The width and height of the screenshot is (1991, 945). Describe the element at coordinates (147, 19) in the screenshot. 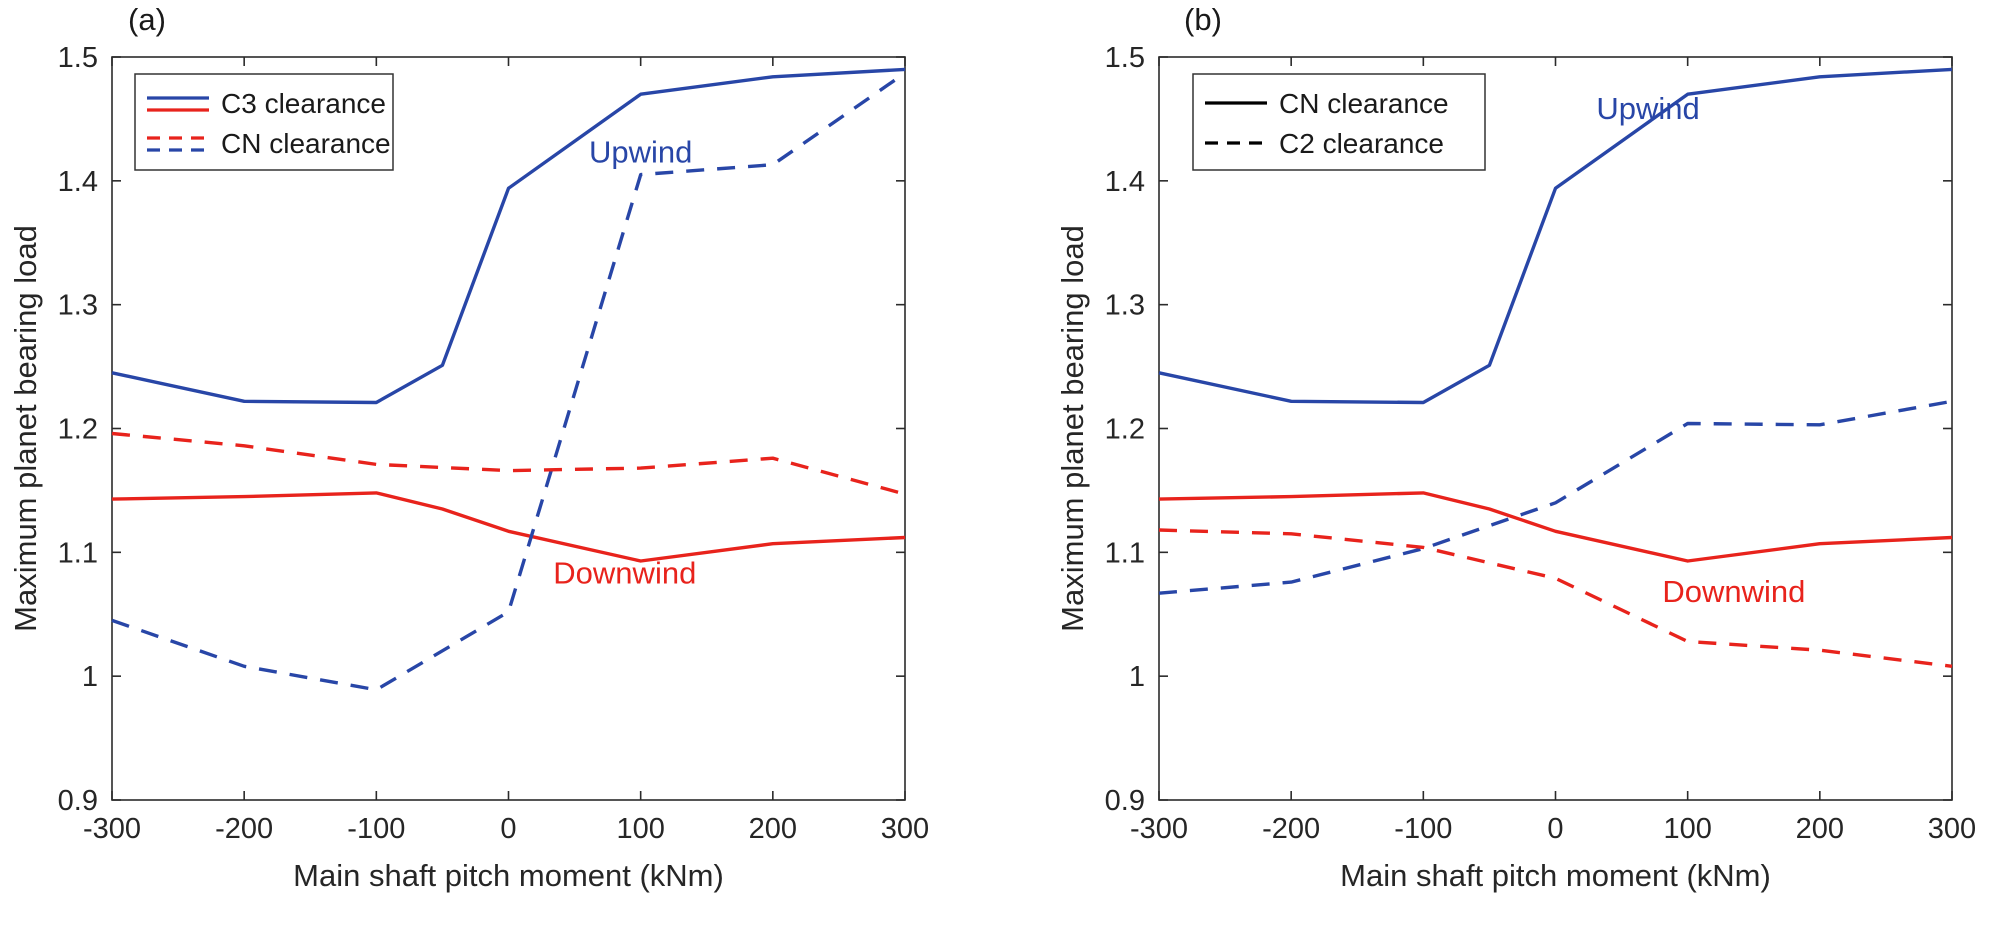

I see `panel-a-label: (a)` at that location.